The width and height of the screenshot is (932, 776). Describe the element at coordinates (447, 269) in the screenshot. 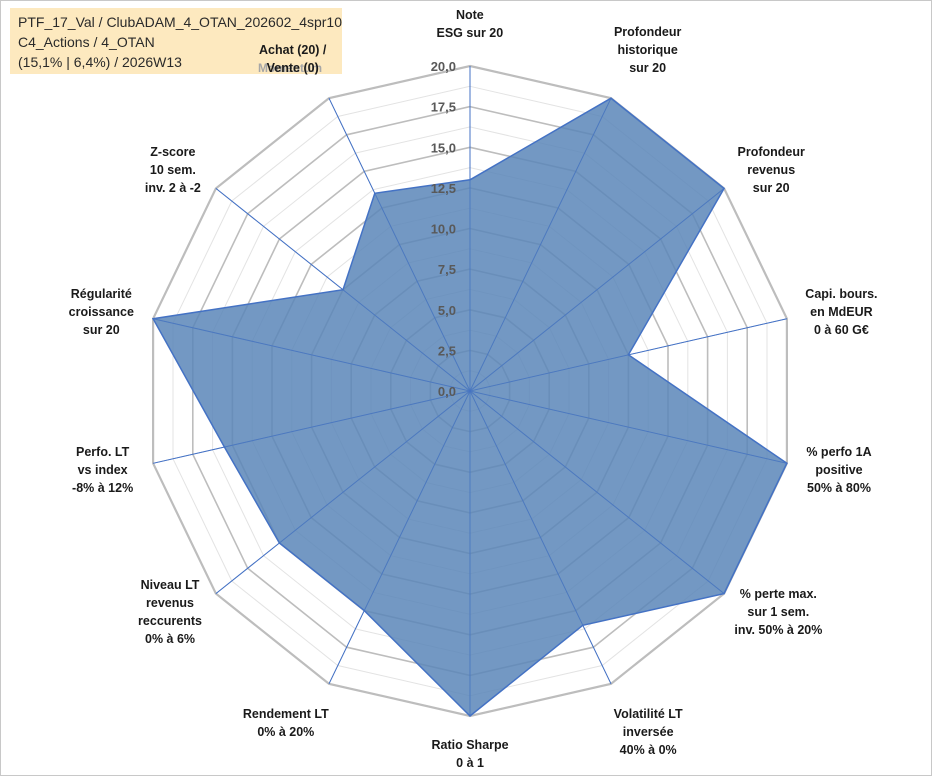

I see `tick-label: 7,5` at that location.